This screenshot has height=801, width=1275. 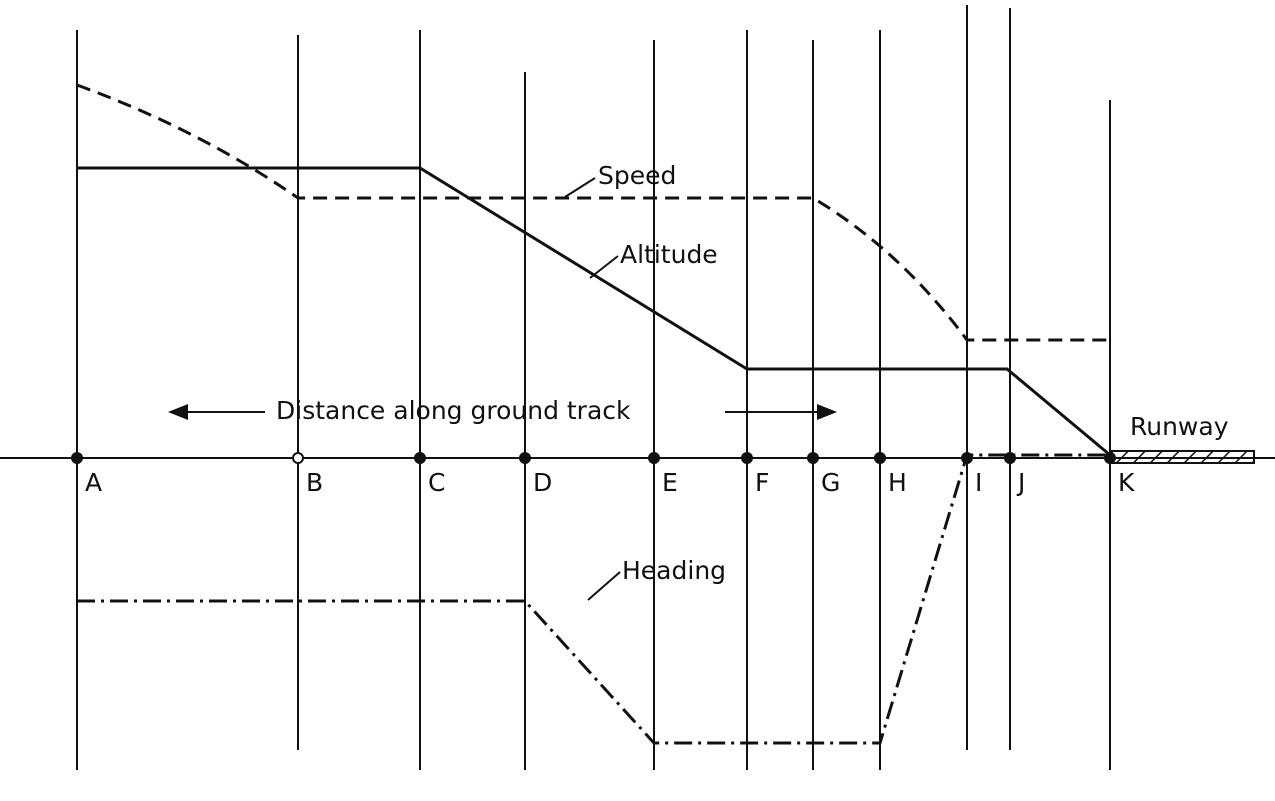 What do you see at coordinates (436, 482) in the screenshot?
I see `station-label: C` at bounding box center [436, 482].